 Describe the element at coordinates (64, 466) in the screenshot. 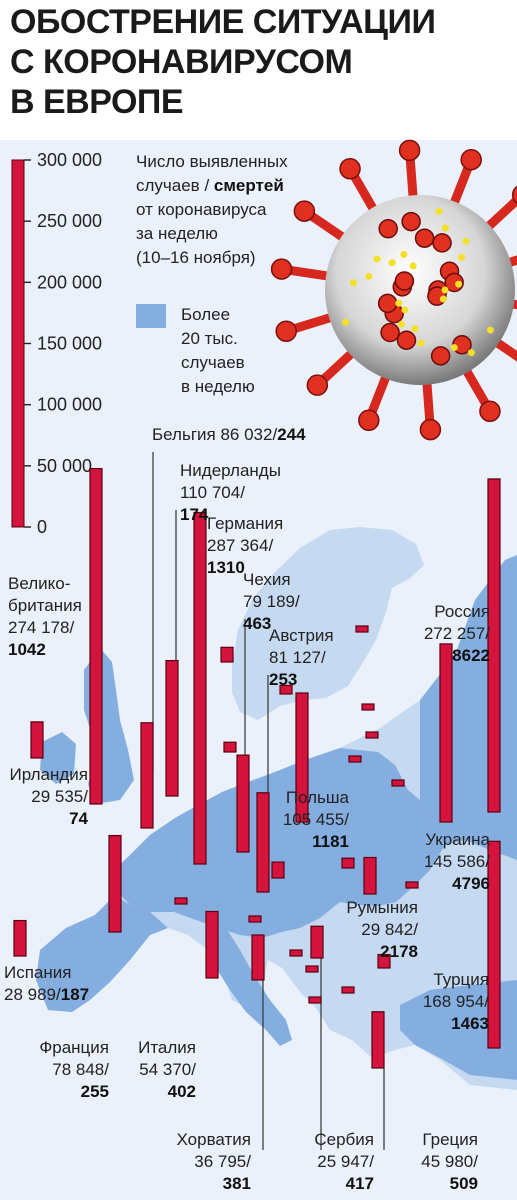

I see `scale-tick-label: 50 000` at that location.